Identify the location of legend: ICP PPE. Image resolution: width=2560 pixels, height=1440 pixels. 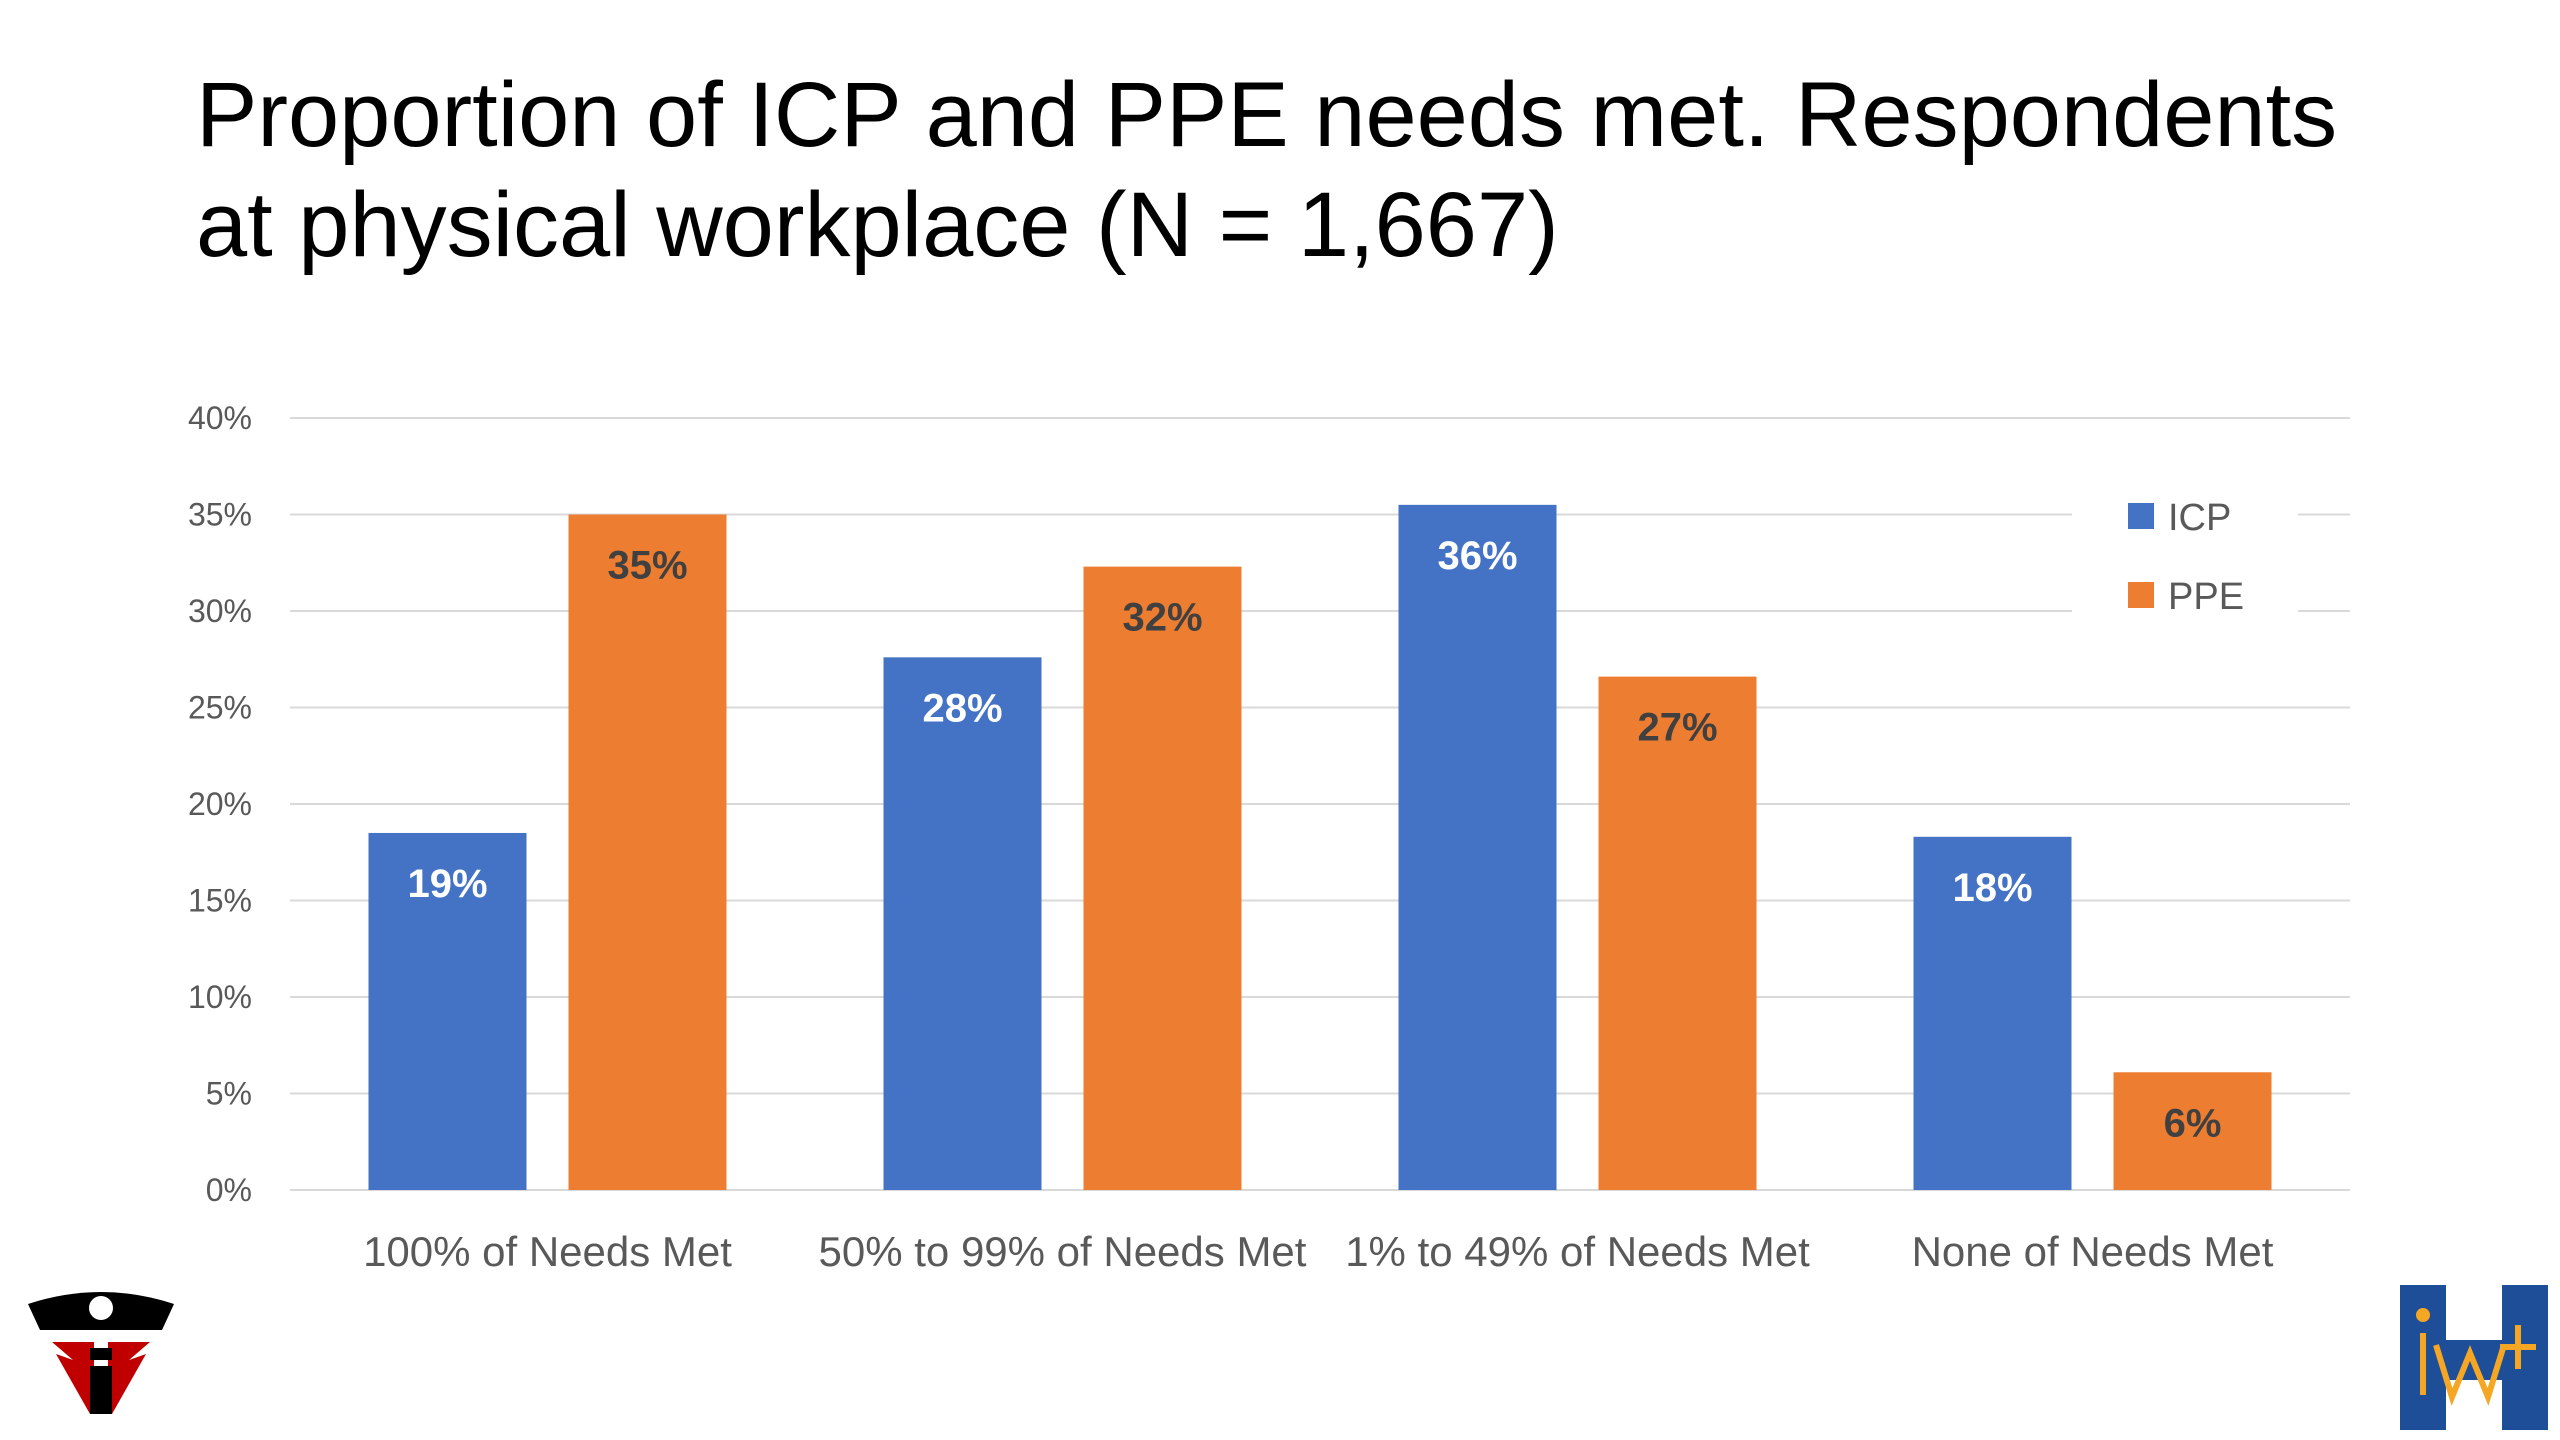
(2185, 563).